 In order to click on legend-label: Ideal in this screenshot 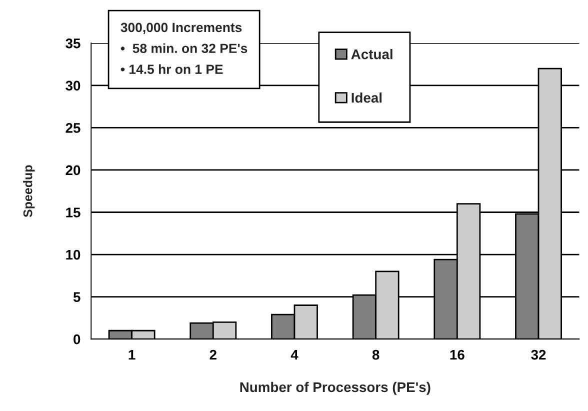, I will do `click(367, 97)`.